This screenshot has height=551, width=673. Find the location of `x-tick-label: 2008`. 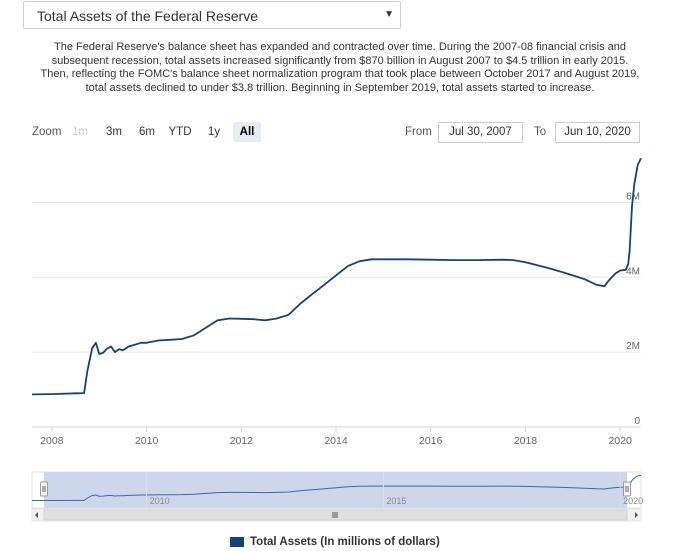

x-tick-label: 2008 is located at coordinates (52, 441).